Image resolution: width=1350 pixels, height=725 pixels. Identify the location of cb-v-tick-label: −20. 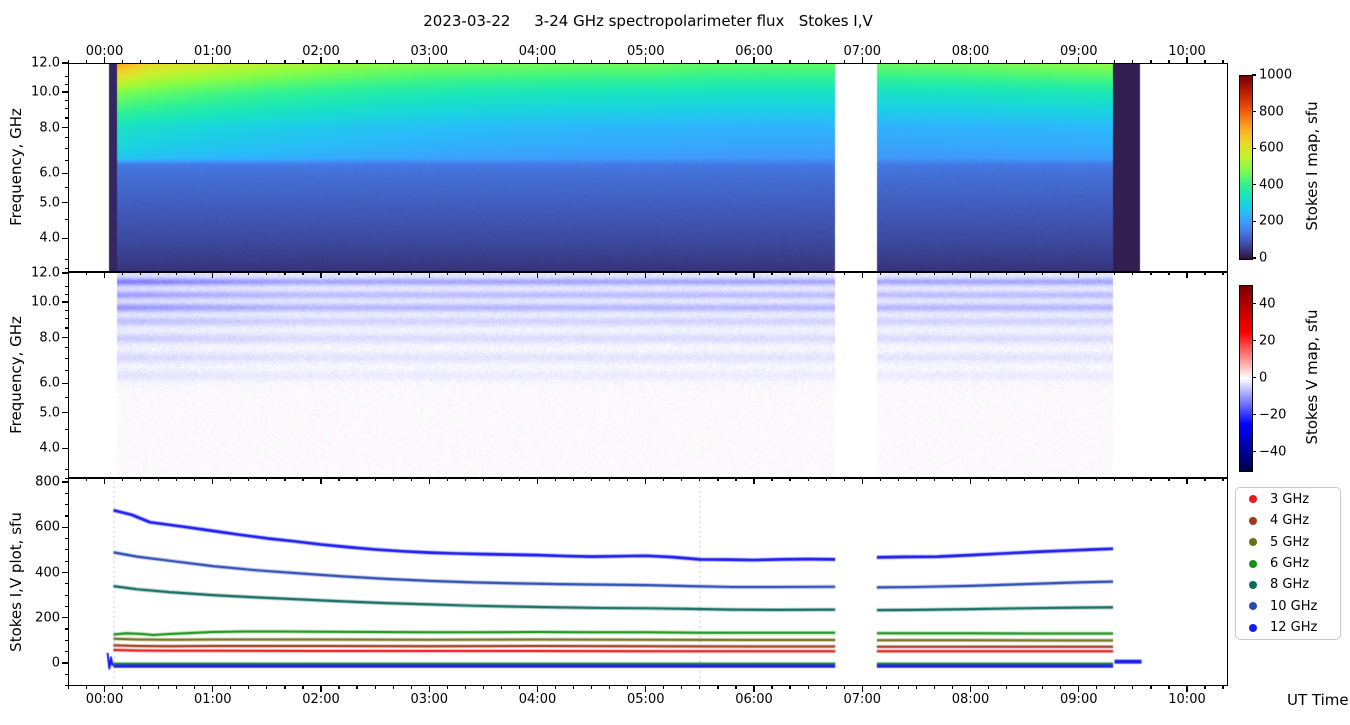
(1273, 414).